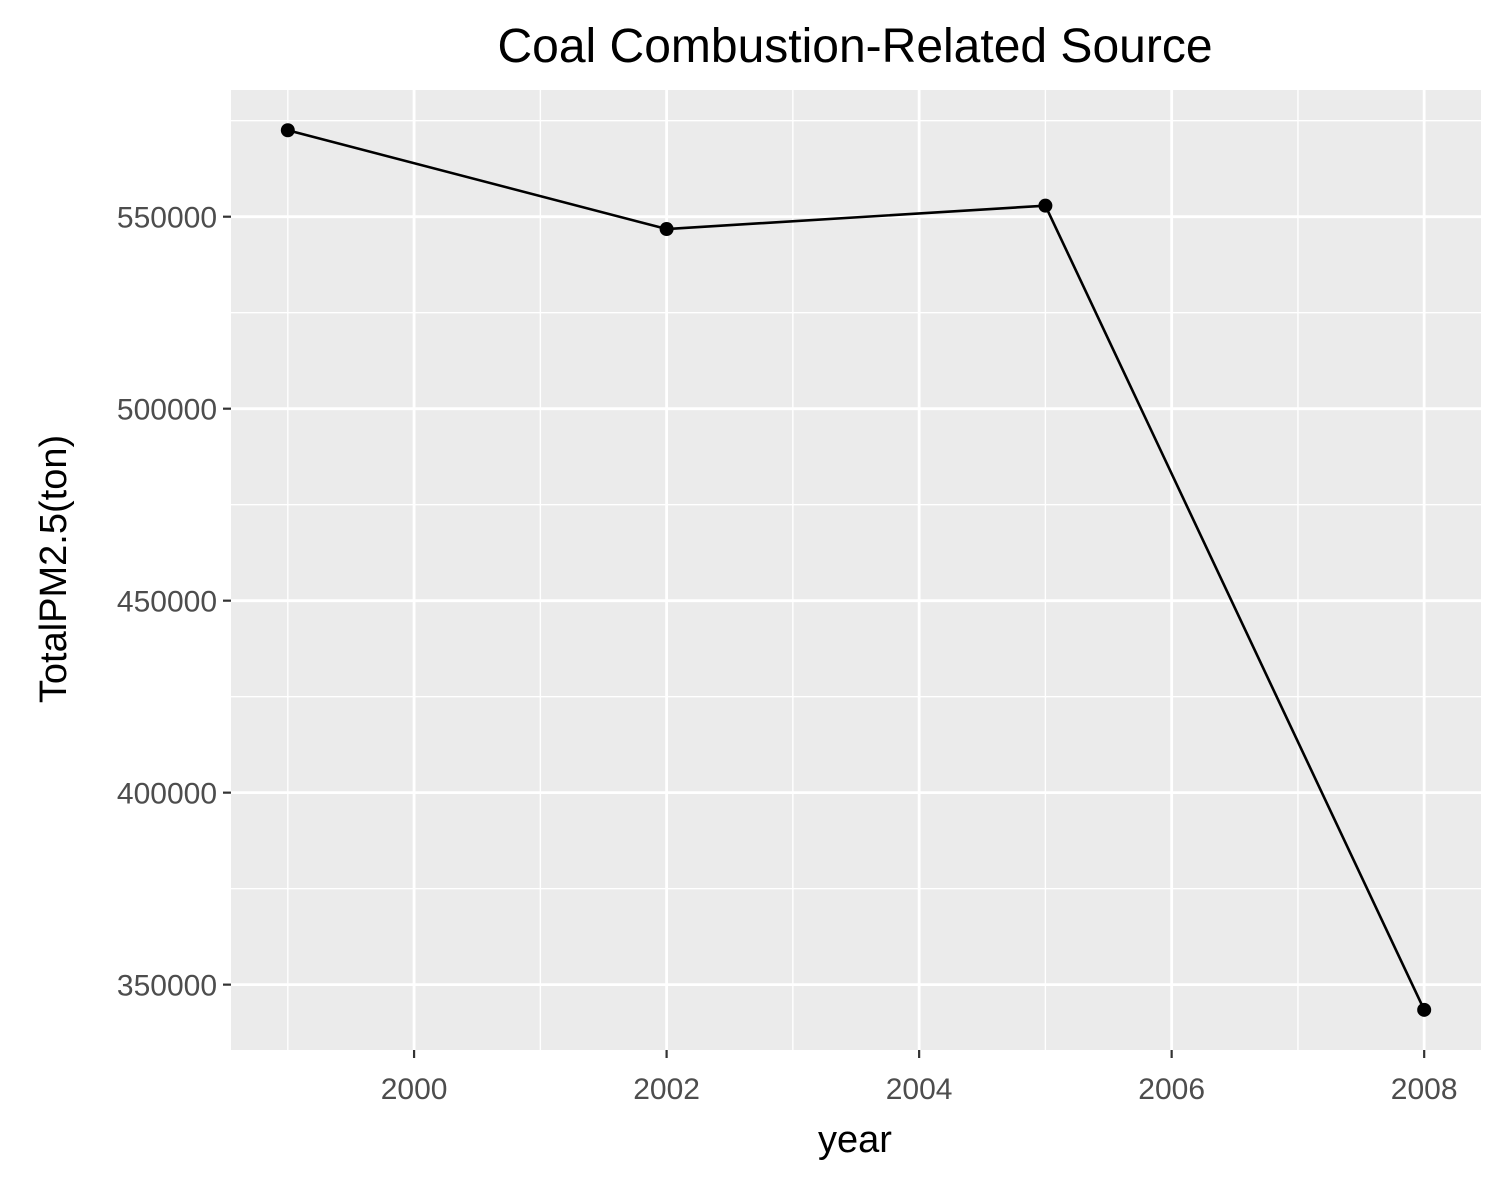 The image size is (1503, 1184). I want to click on y-tick-label: 450000, so click(167, 602).